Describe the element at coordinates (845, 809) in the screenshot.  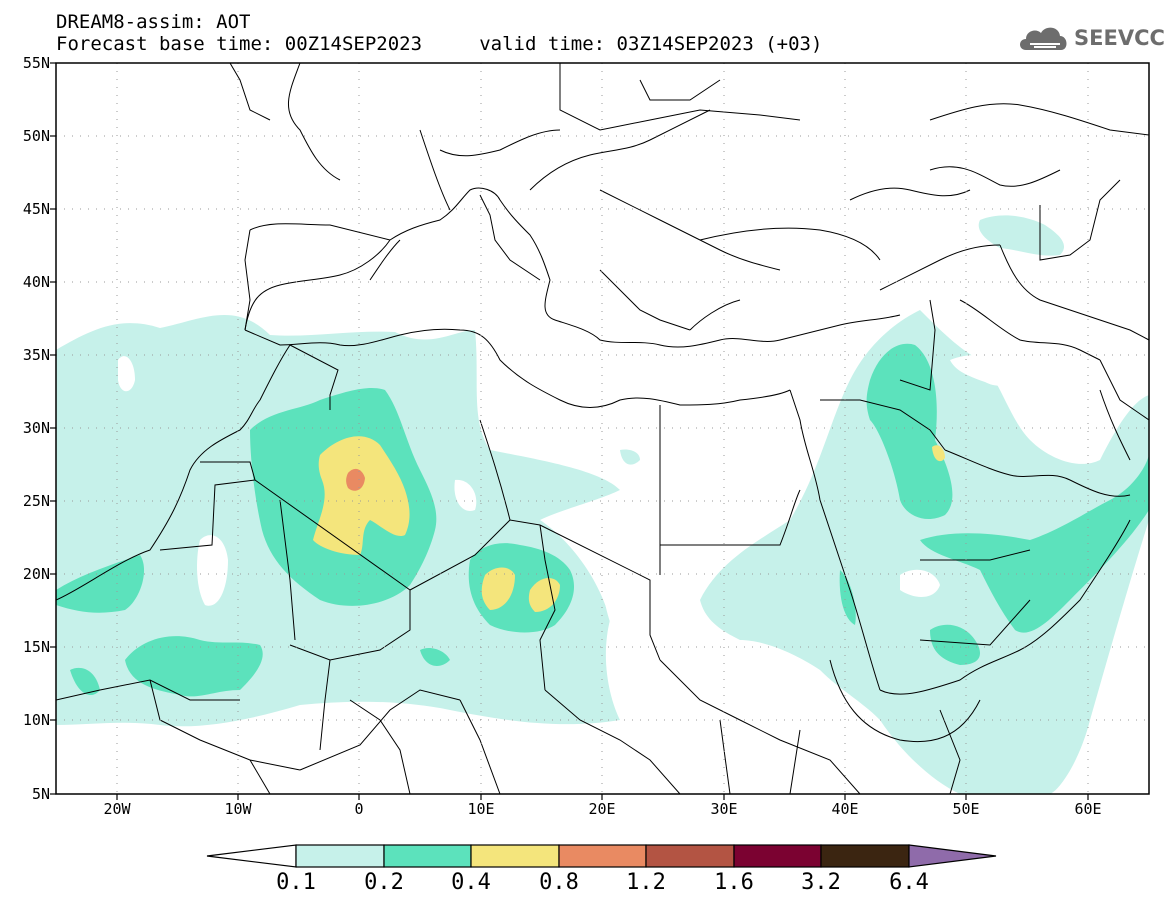
I see `lon-label: 40E` at that location.